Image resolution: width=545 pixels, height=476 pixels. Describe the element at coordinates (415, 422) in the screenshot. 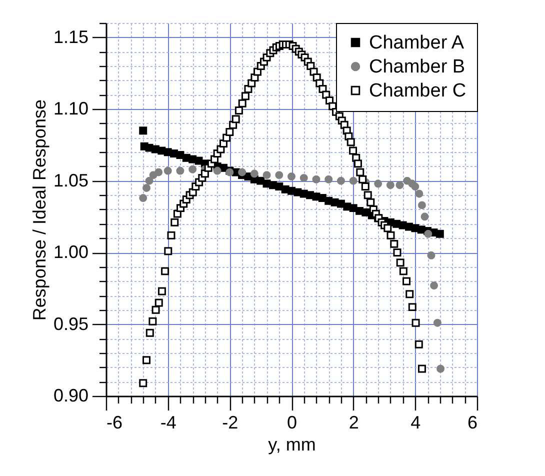

I see `x-tick-label: 4` at that location.